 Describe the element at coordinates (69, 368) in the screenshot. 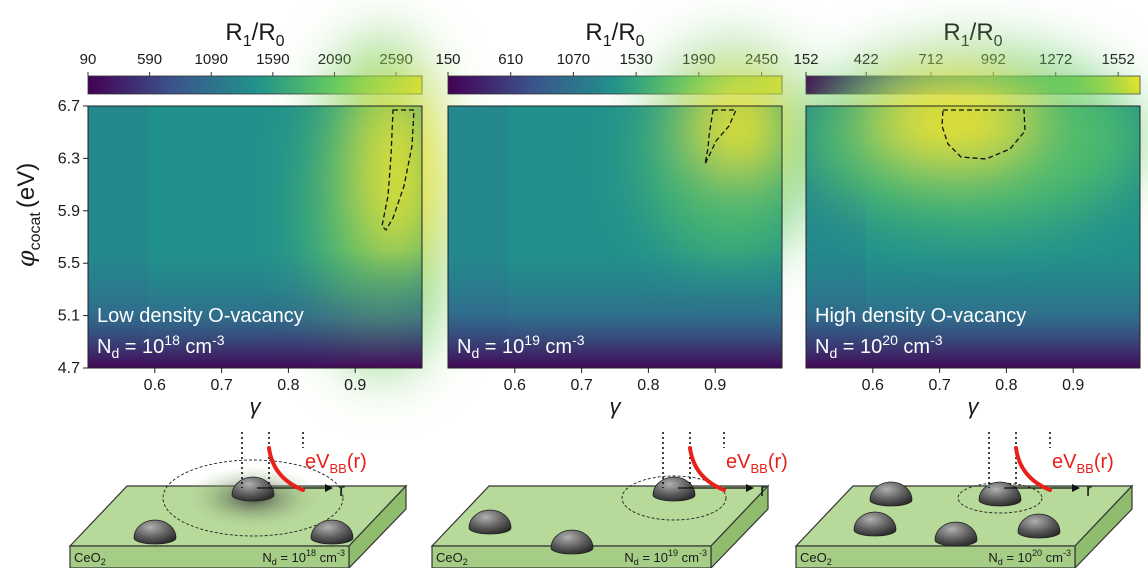

I see `y-tick-label: 4.7` at that location.